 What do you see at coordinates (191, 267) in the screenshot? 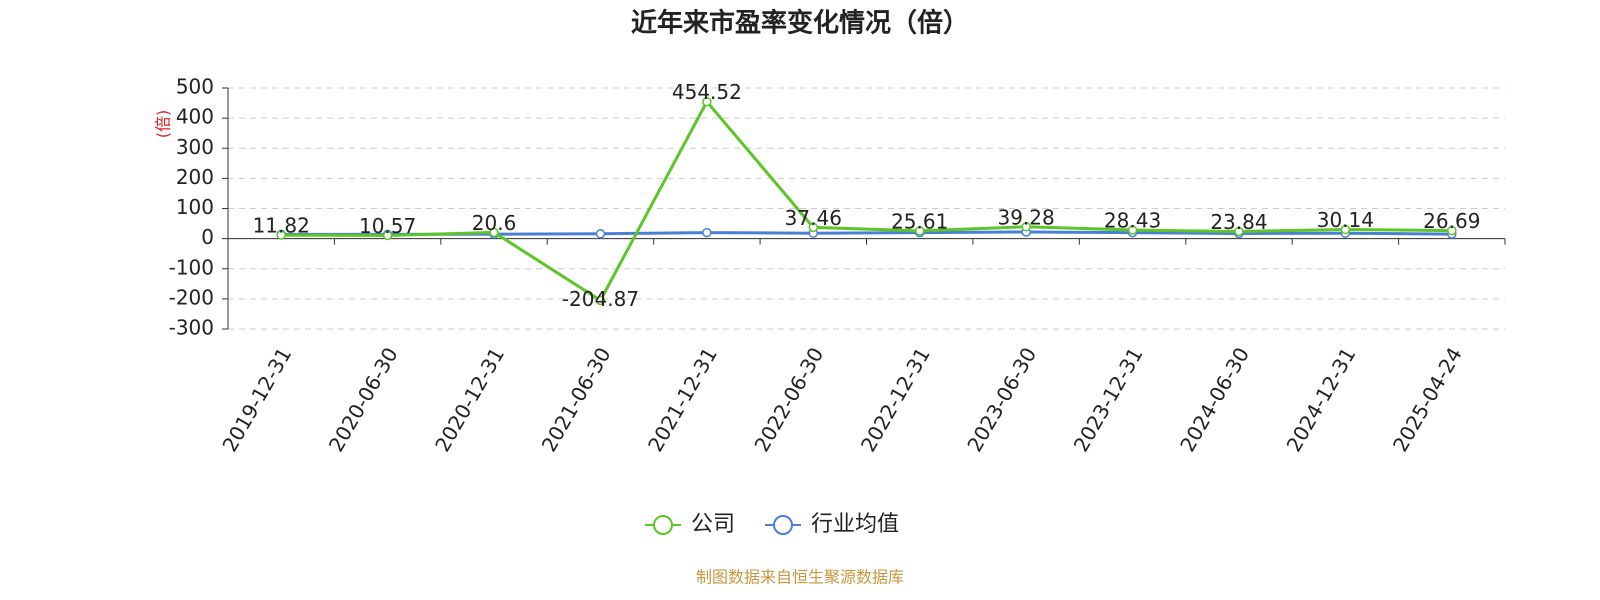
I see `y-tick-label: -100` at bounding box center [191, 267].